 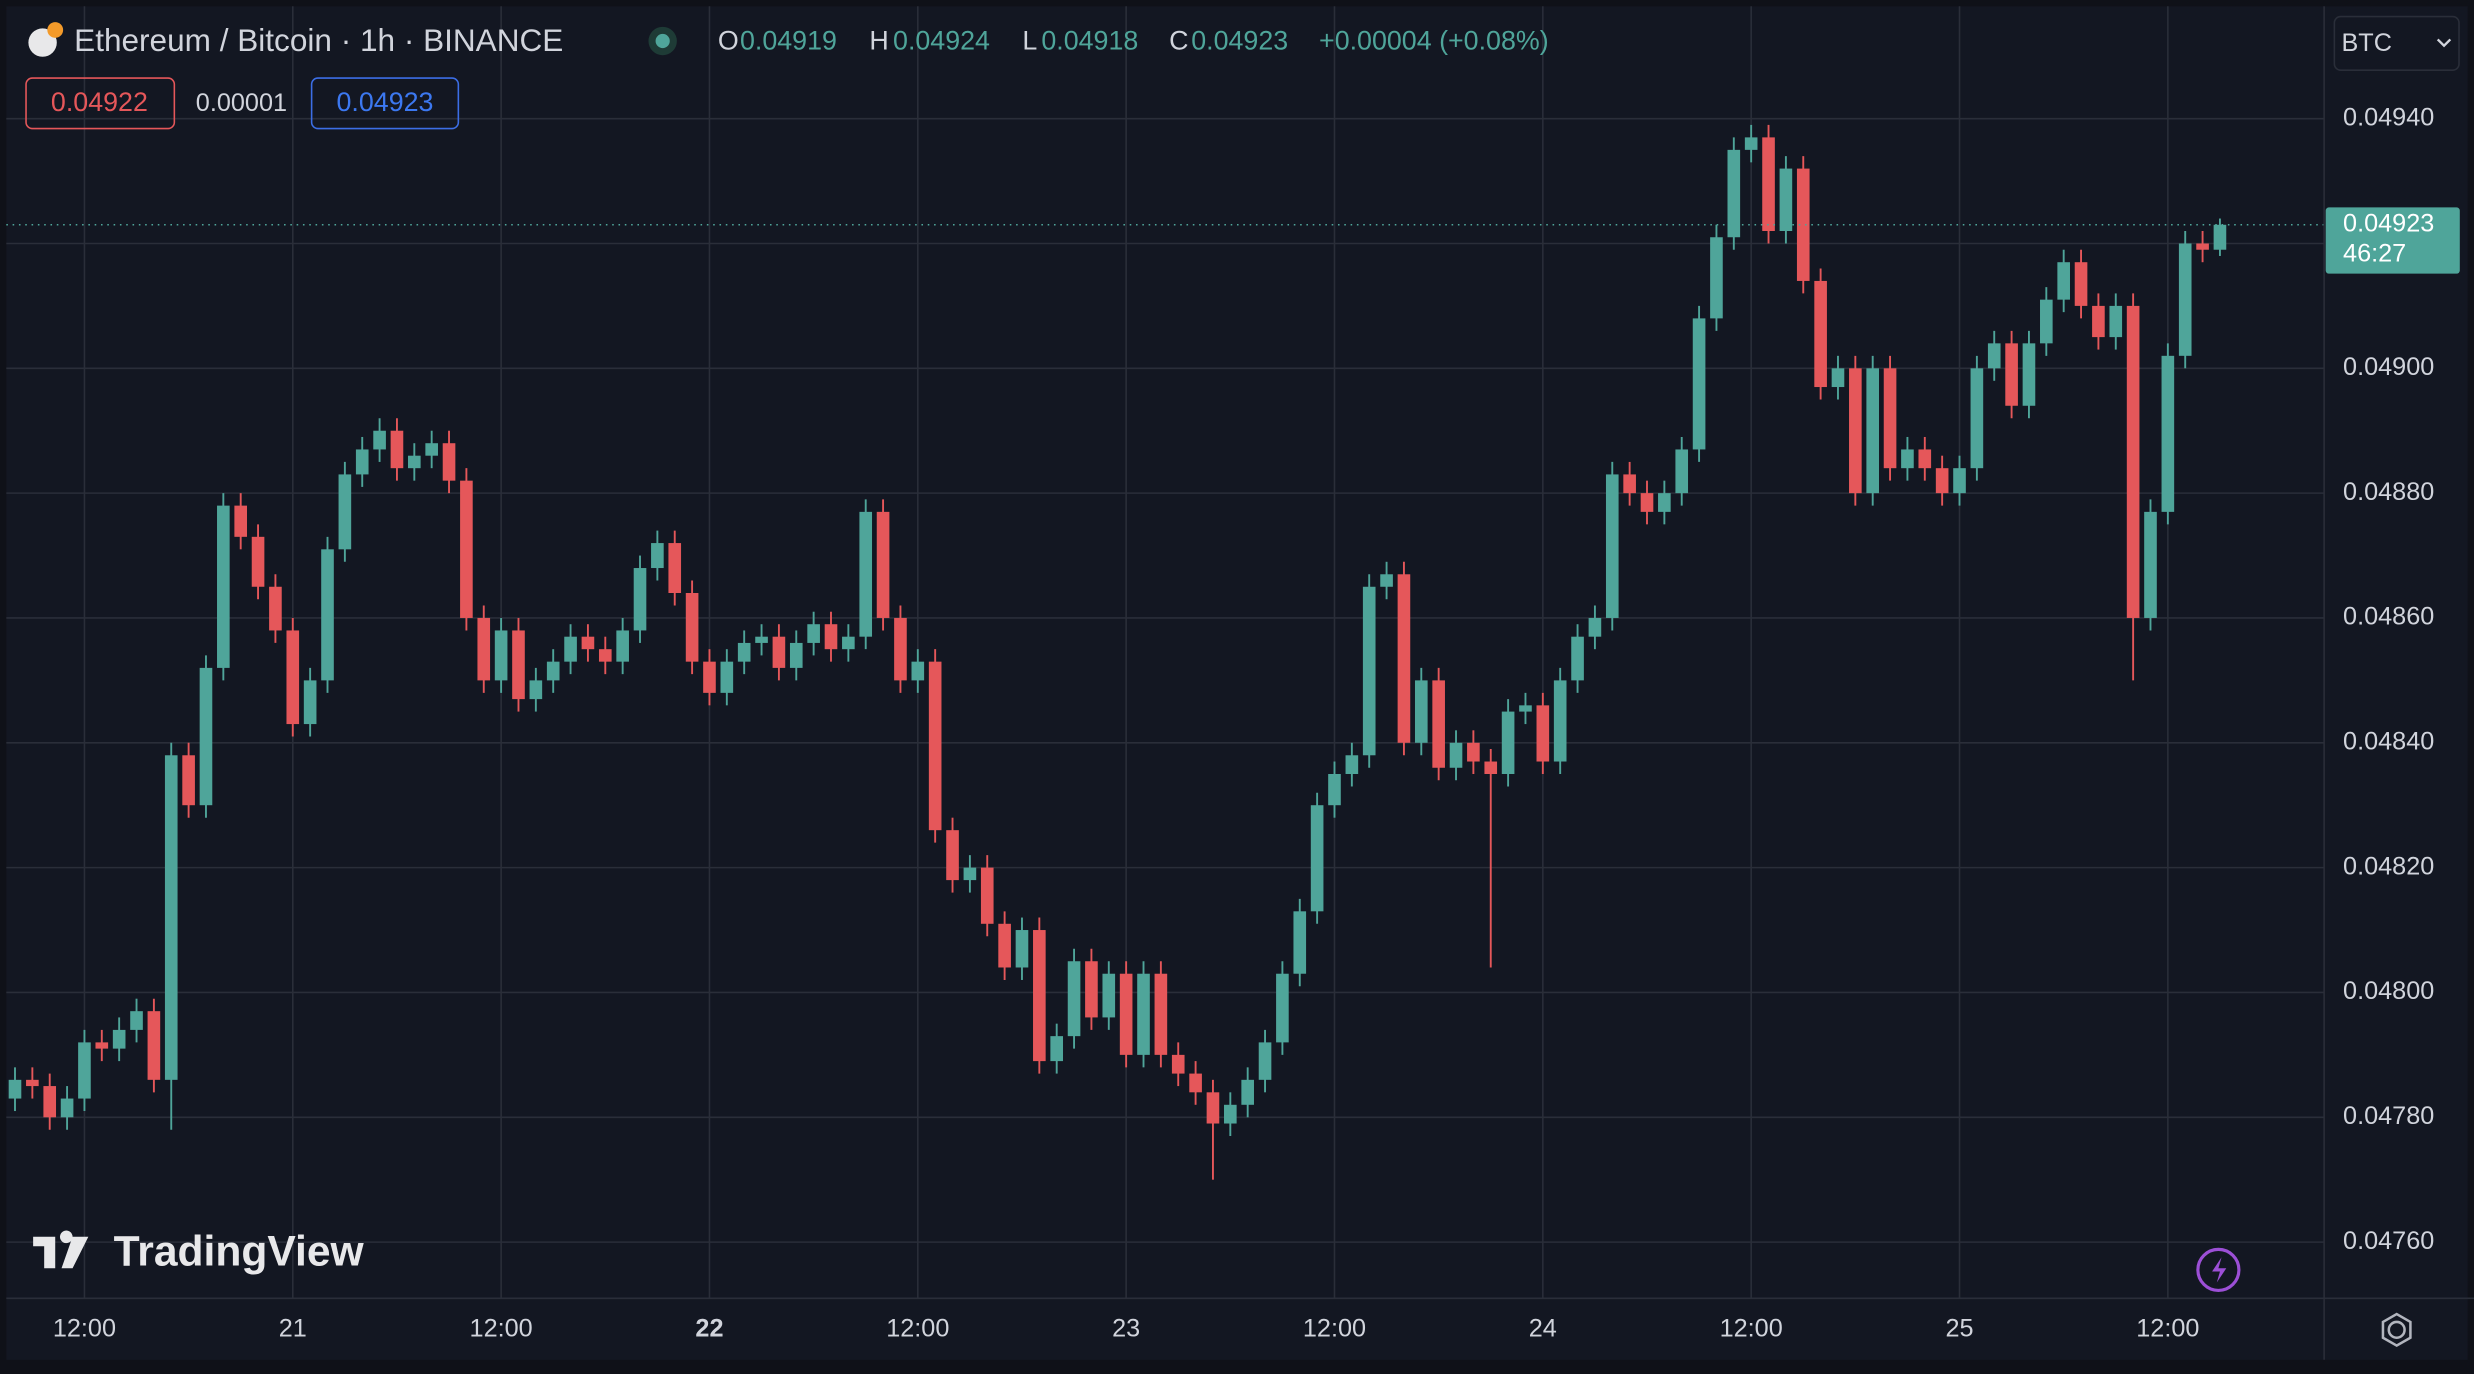 What do you see at coordinates (55, 30) in the screenshot?
I see `symbol-icon-btc` at bounding box center [55, 30].